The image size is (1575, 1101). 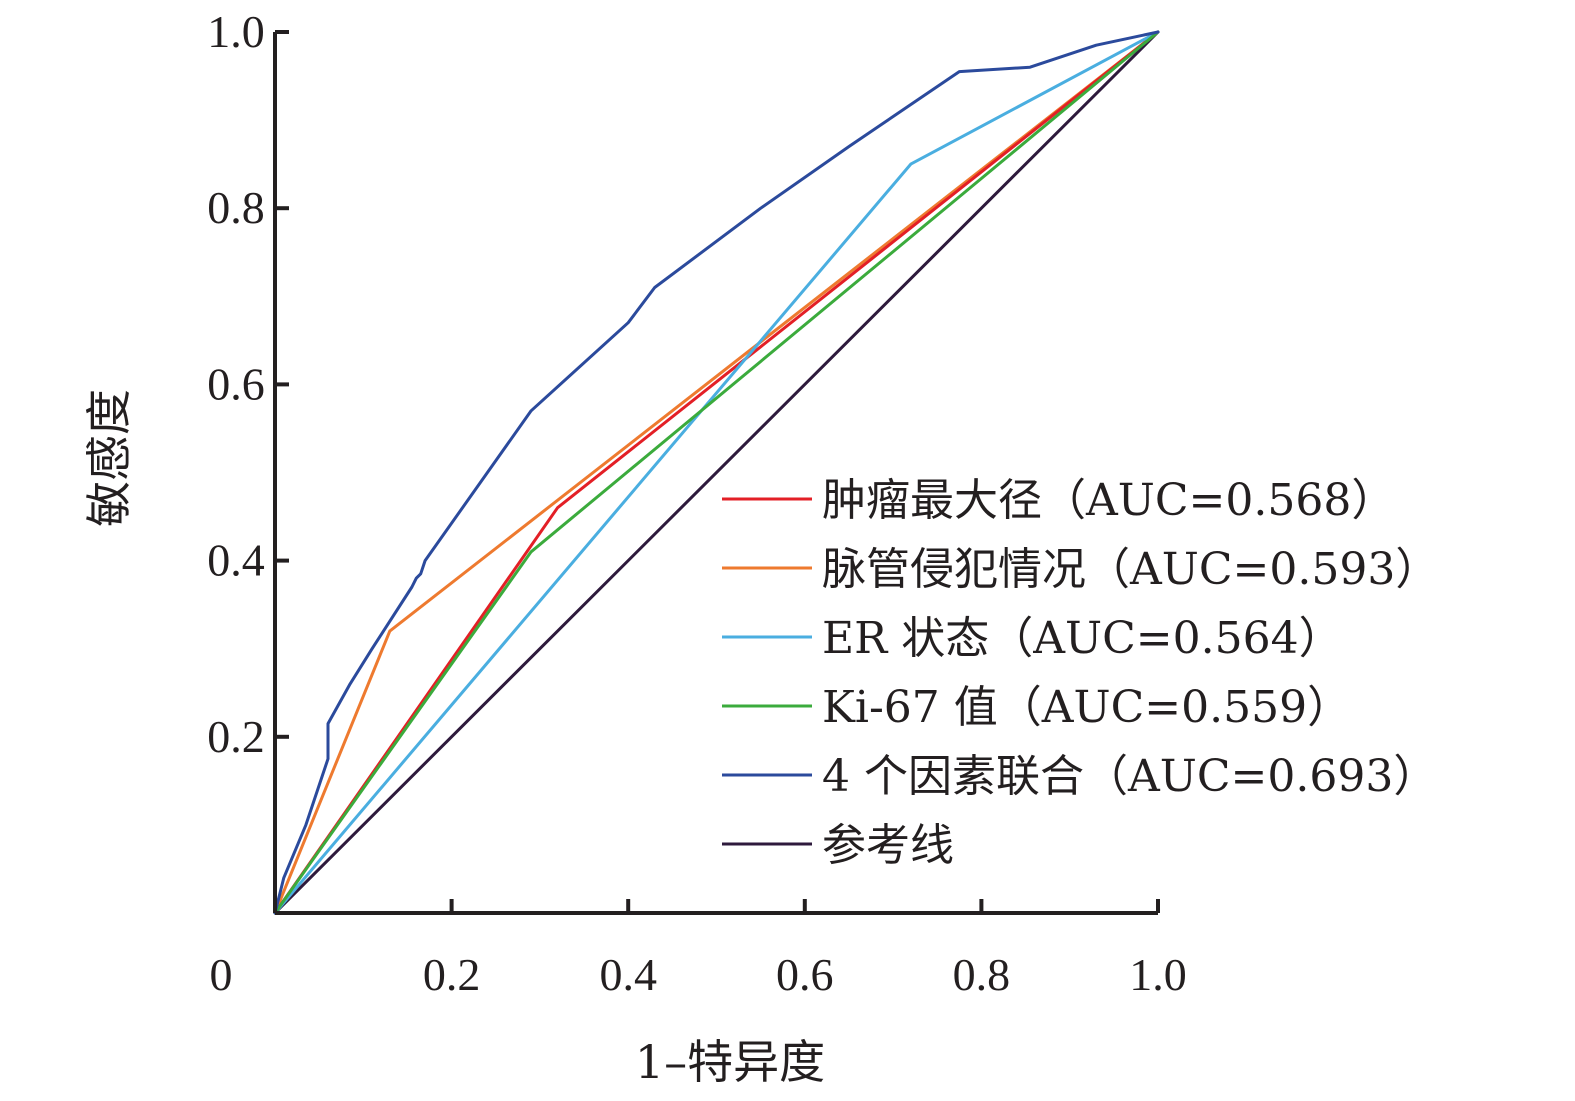 What do you see at coordinates (888, 845) in the screenshot?
I see `legend-label: 参考线` at bounding box center [888, 845].